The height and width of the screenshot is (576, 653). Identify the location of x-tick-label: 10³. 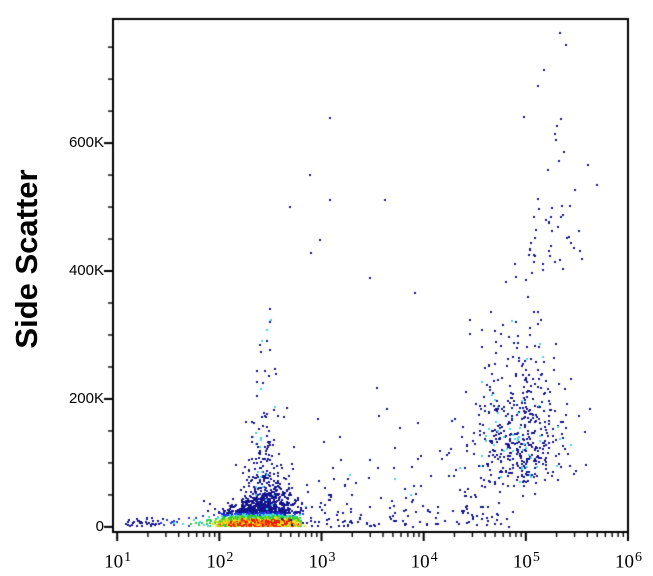
(322, 561).